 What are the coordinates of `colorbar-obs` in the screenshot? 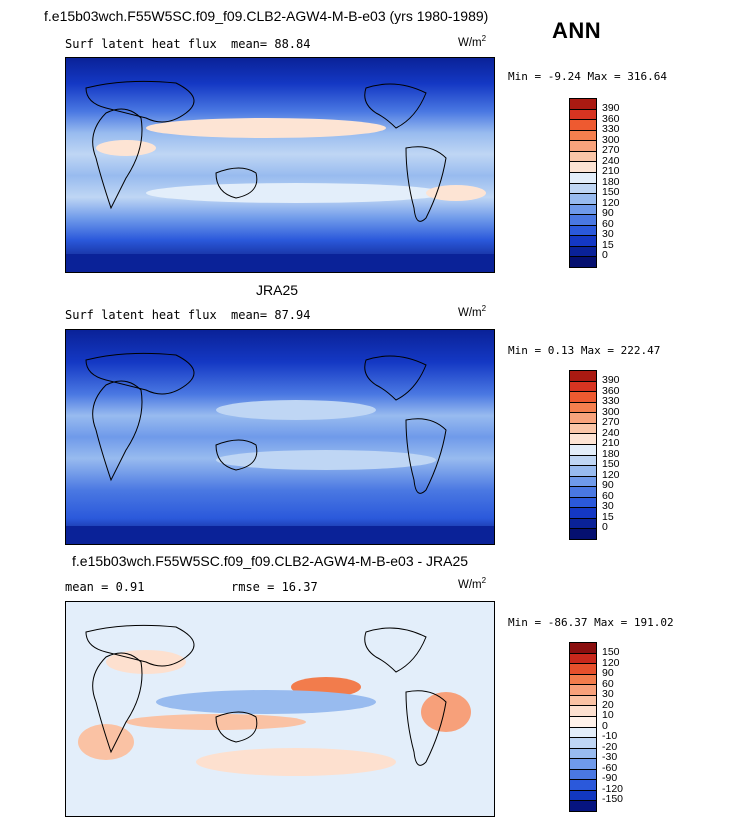 It's located at (583, 455).